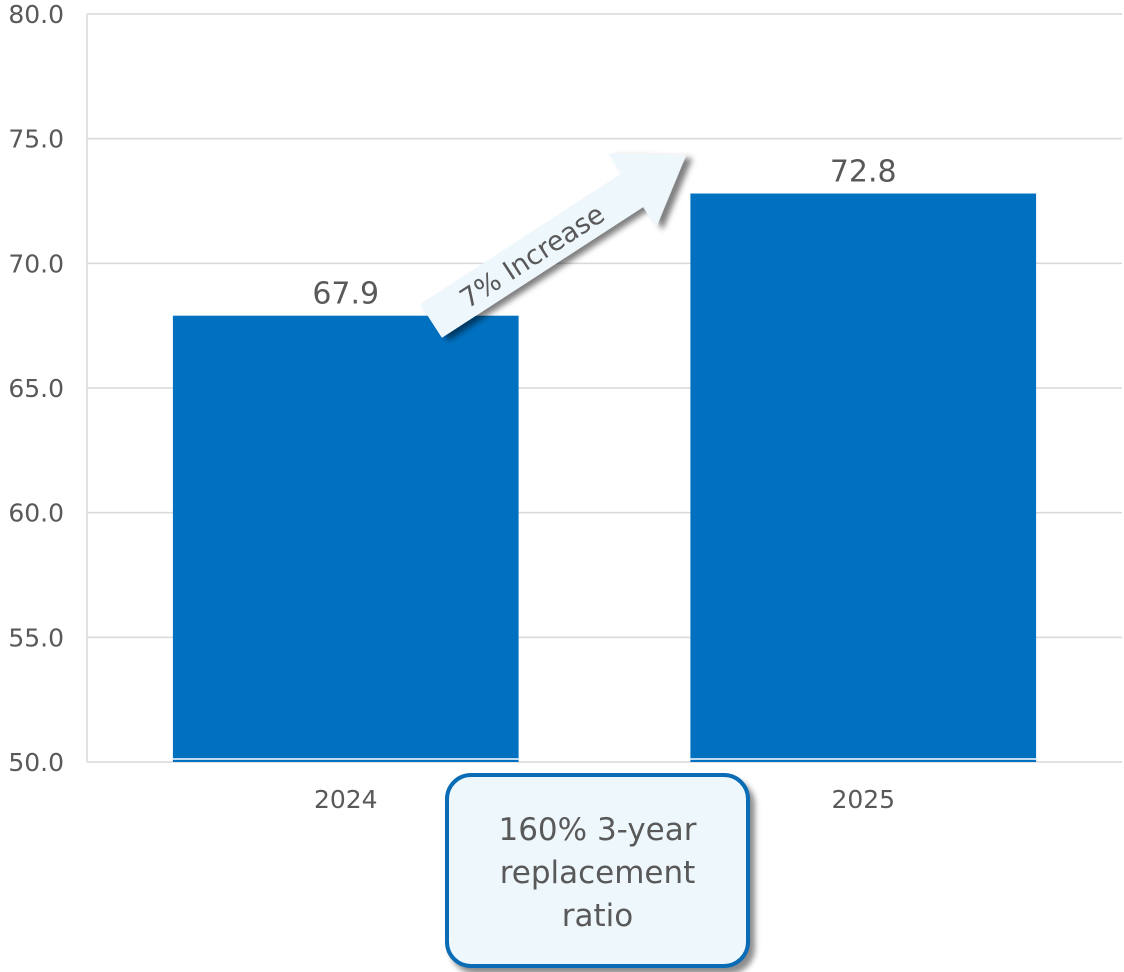 The width and height of the screenshot is (1124, 972). I want to click on replacement-ratio-callout: 160% 3-year replacement ratio, so click(597, 870).